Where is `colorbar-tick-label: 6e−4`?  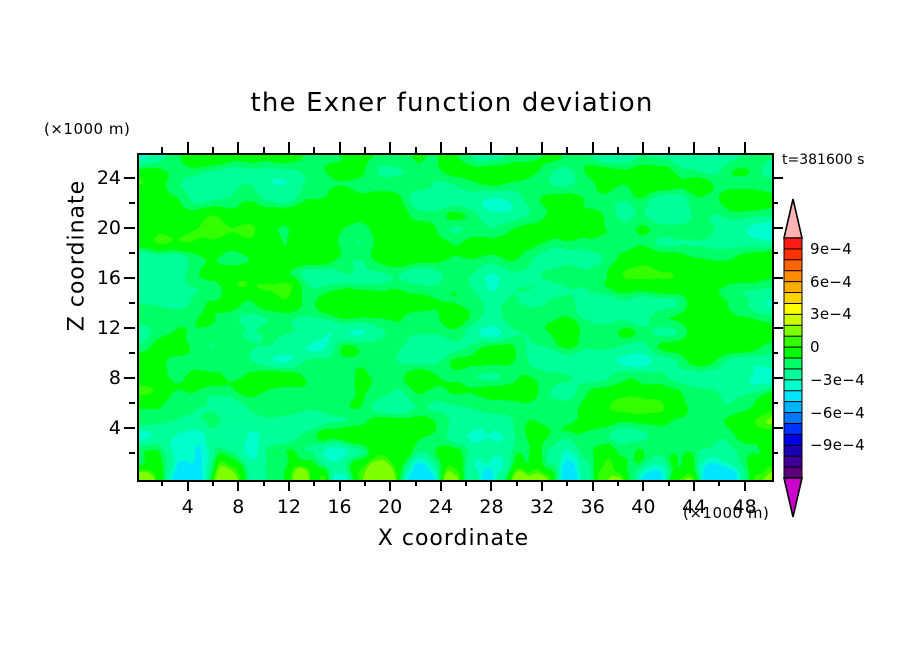
colorbar-tick-label: 6e−4 is located at coordinates (831, 281).